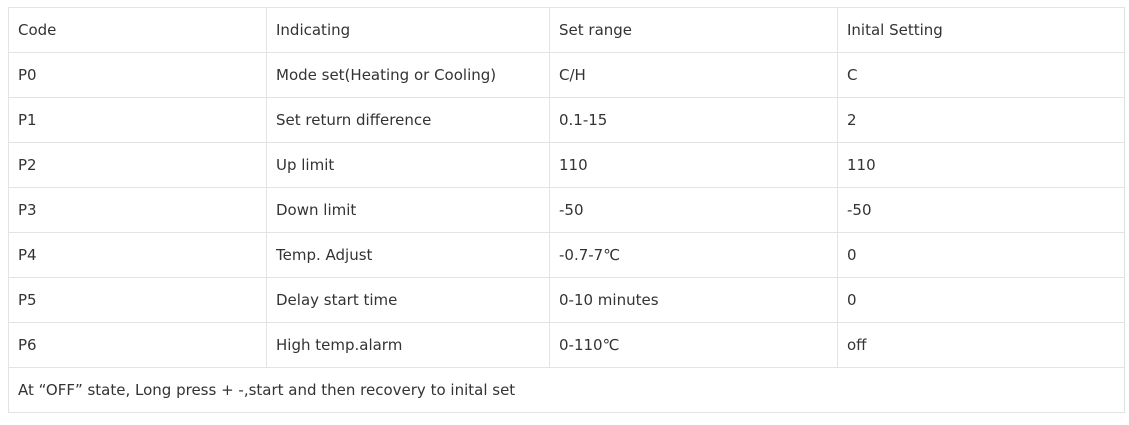 Image resolution: width=1129 pixels, height=425 pixels. What do you see at coordinates (981, 75) in the screenshot?
I see `cell-initial-setting: C` at bounding box center [981, 75].